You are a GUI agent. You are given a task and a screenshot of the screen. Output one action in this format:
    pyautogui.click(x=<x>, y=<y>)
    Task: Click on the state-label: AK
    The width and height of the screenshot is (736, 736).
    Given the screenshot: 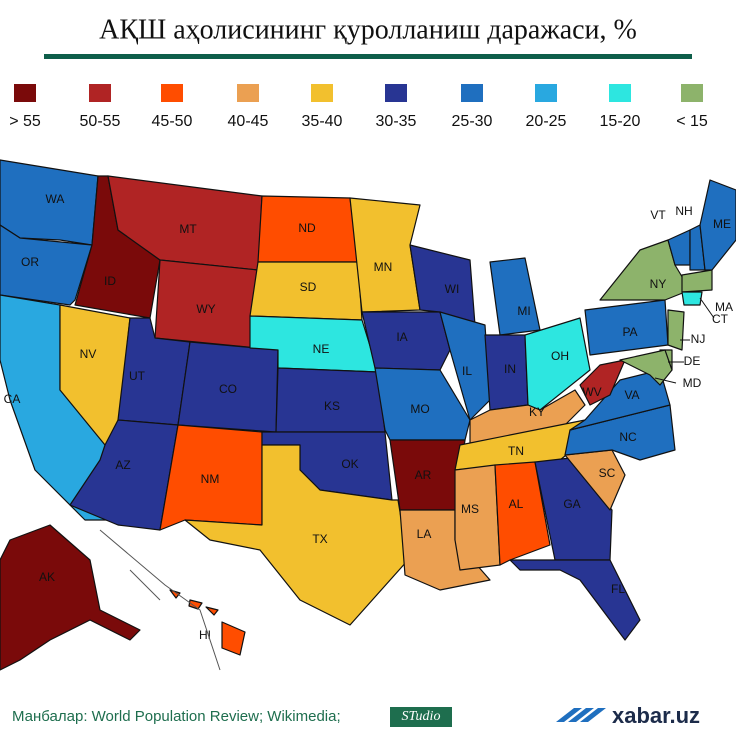 What is the action you would take?
    pyautogui.click(x=47, y=577)
    